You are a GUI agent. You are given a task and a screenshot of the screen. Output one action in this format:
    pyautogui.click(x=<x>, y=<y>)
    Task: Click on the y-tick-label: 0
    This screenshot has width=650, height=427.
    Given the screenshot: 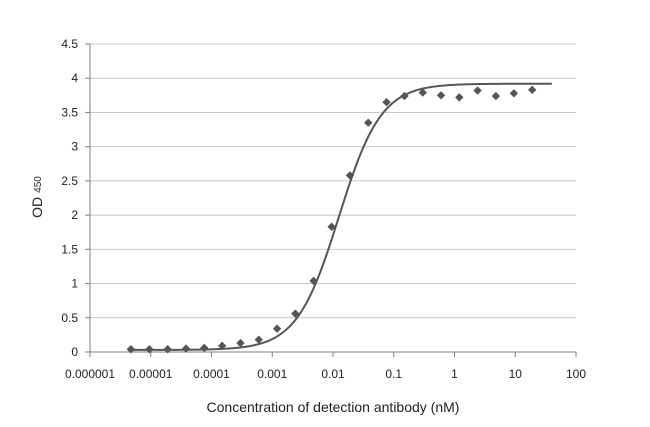 What is the action you would take?
    pyautogui.click(x=74, y=352)
    